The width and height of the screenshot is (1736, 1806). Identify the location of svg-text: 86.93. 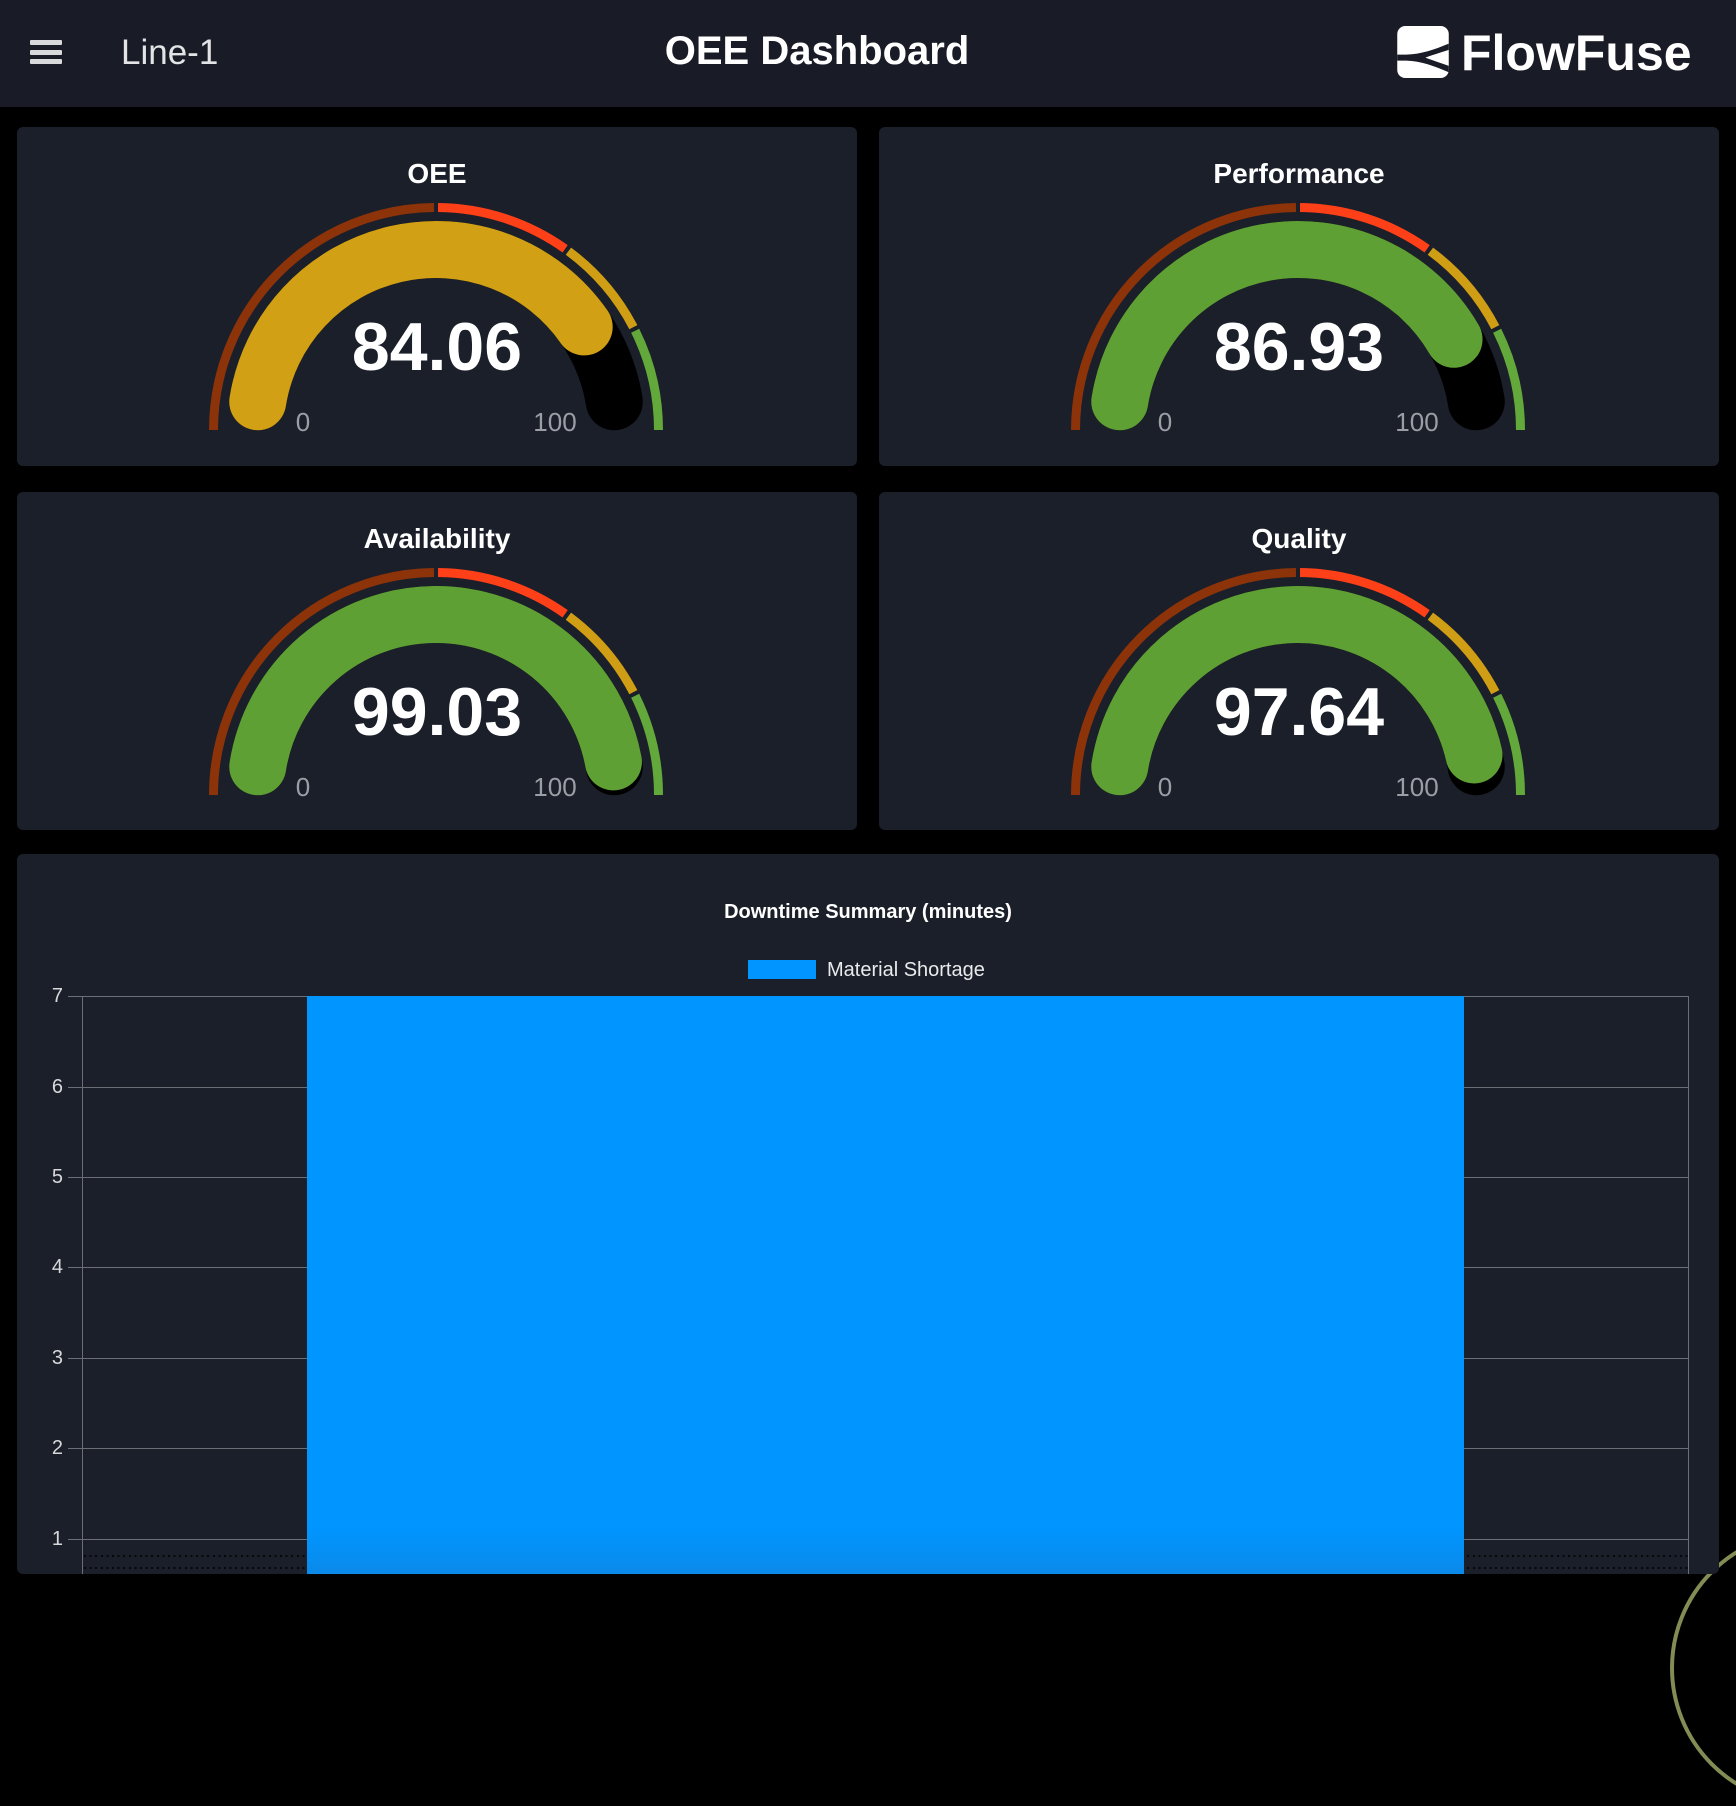
(1299, 347).